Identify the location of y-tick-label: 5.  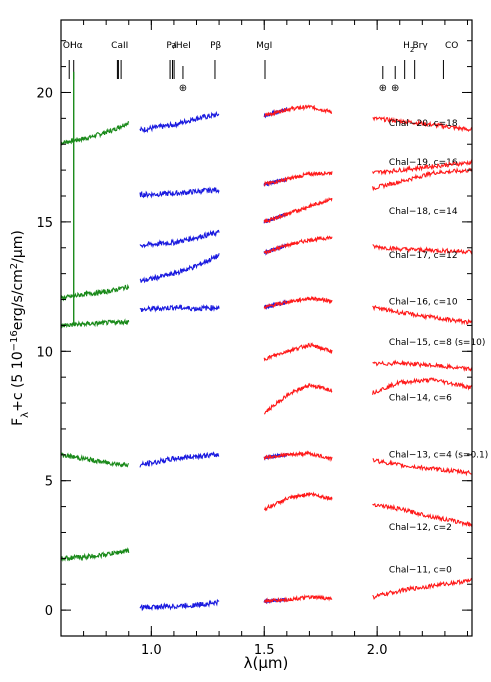
(49, 482).